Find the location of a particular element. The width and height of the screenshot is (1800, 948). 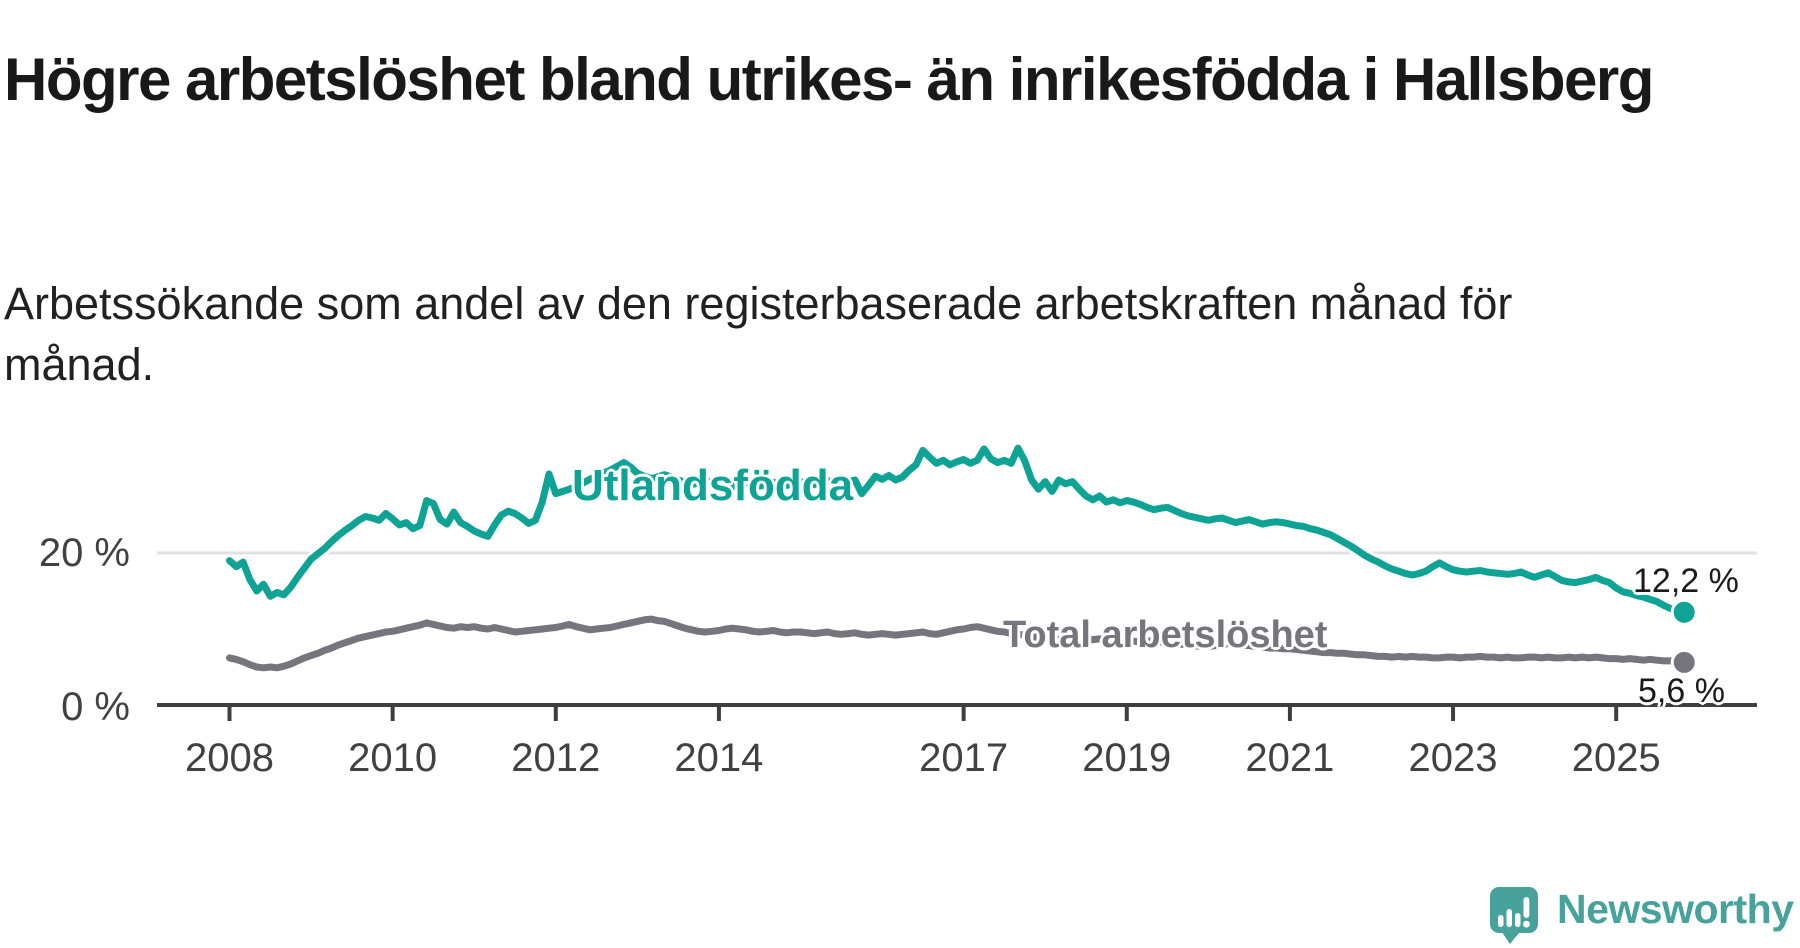

newsworthy-logo: Newsworthy is located at coordinates (1641, 916).